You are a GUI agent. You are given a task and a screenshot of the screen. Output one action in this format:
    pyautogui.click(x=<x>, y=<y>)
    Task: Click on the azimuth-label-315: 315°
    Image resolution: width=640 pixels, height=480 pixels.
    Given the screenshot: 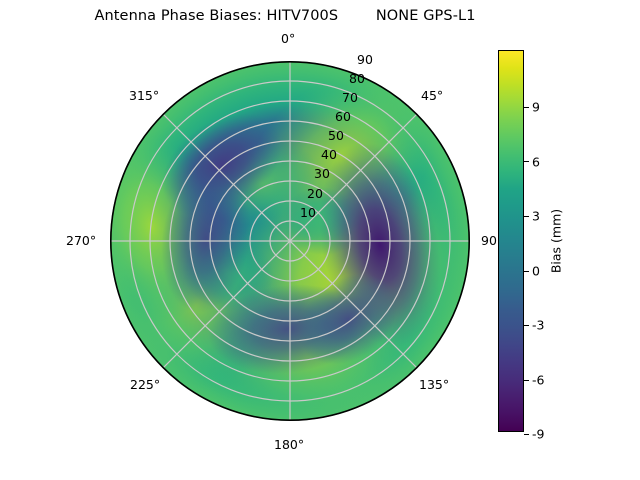 What is the action you would take?
    pyautogui.click(x=144, y=95)
    